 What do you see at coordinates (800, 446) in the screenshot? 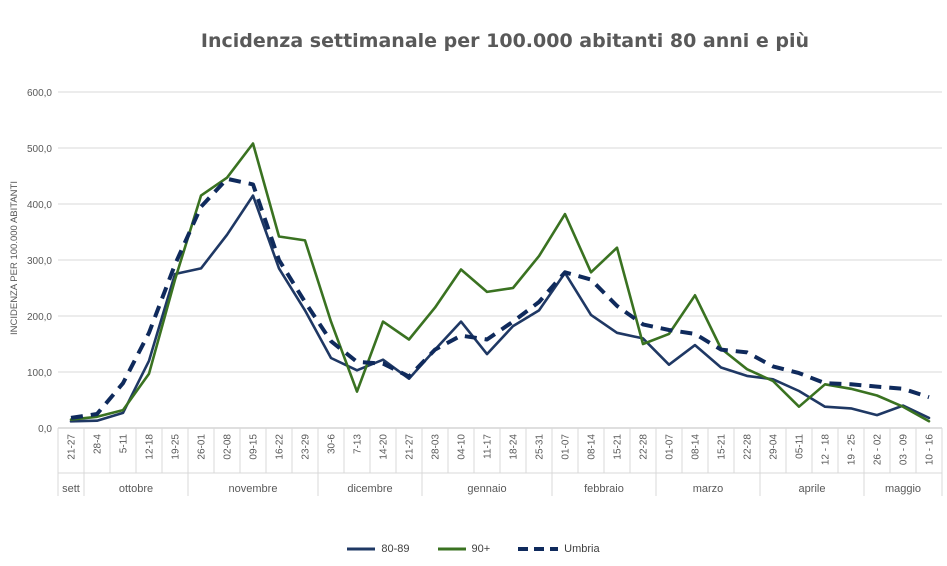
I see `x-tick-label: 05-11` at bounding box center [800, 446].